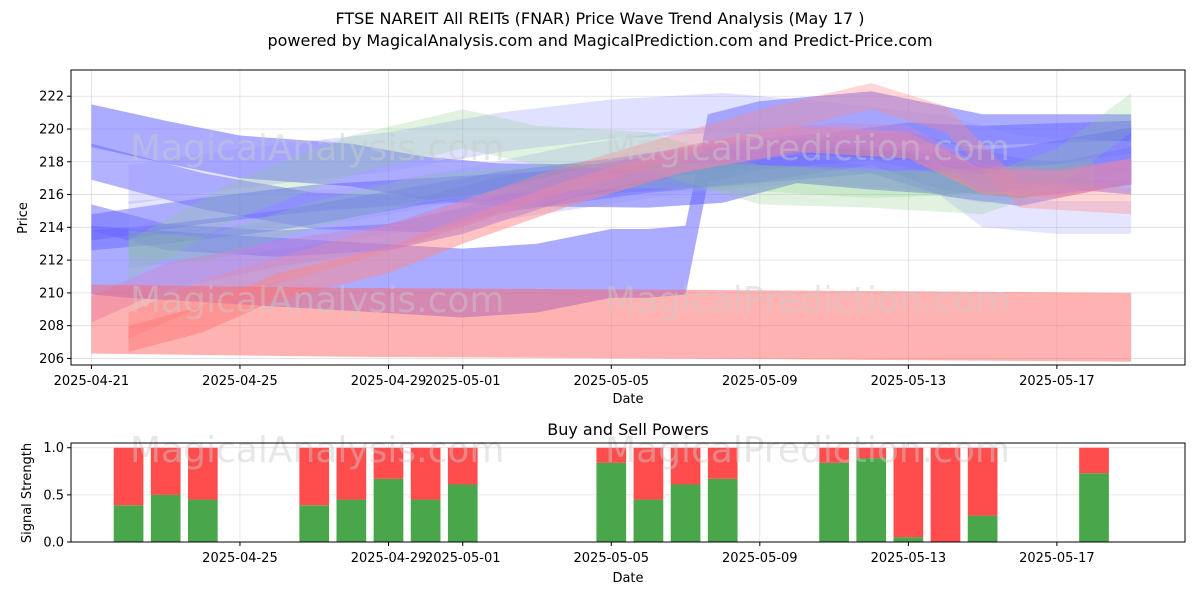 This screenshot has width=1200, height=600. What do you see at coordinates (1057, 381) in the screenshot?
I see `price-x-tick-label: 2025-05-17` at bounding box center [1057, 381].